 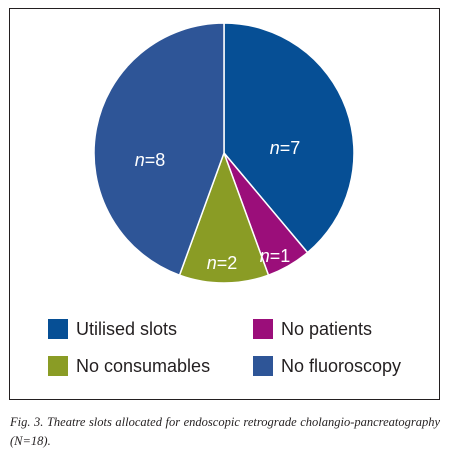 What do you see at coordinates (341, 365) in the screenshot?
I see `legend-label: No fluoroscopy` at bounding box center [341, 365].